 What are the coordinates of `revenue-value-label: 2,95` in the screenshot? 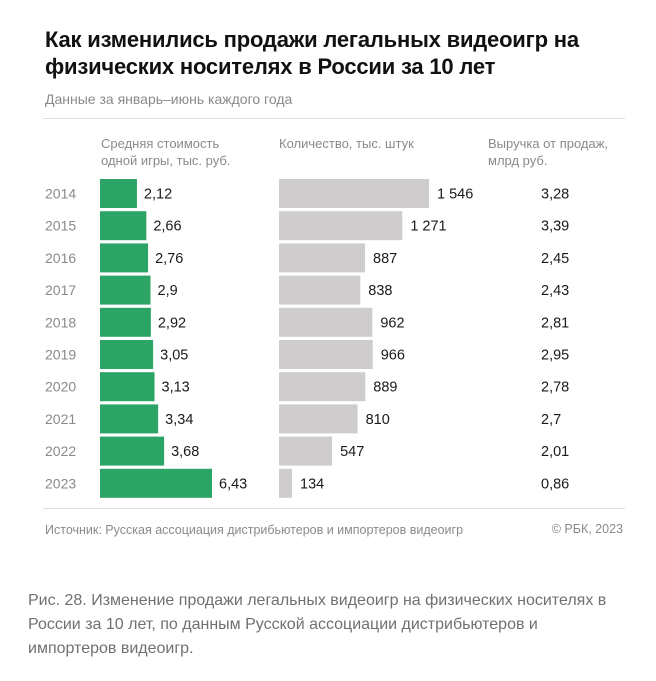 It's located at (555, 356).